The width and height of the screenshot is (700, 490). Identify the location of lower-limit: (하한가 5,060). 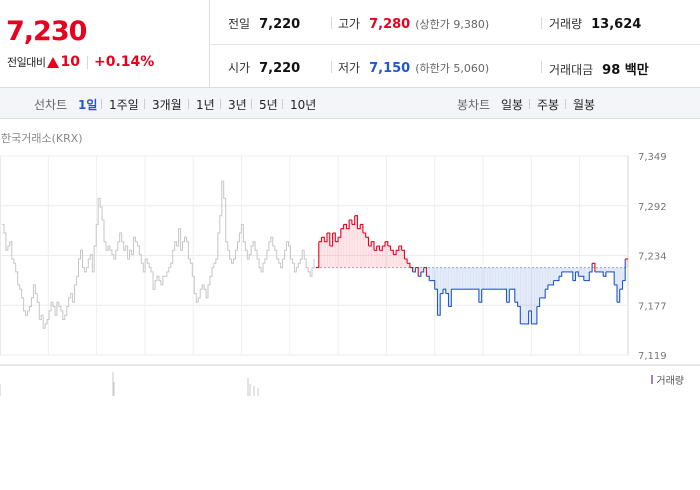
(452, 68).